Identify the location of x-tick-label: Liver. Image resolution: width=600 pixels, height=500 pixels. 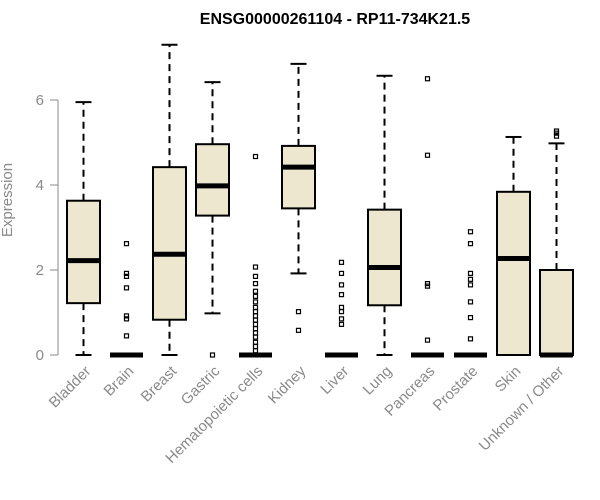
(334, 380).